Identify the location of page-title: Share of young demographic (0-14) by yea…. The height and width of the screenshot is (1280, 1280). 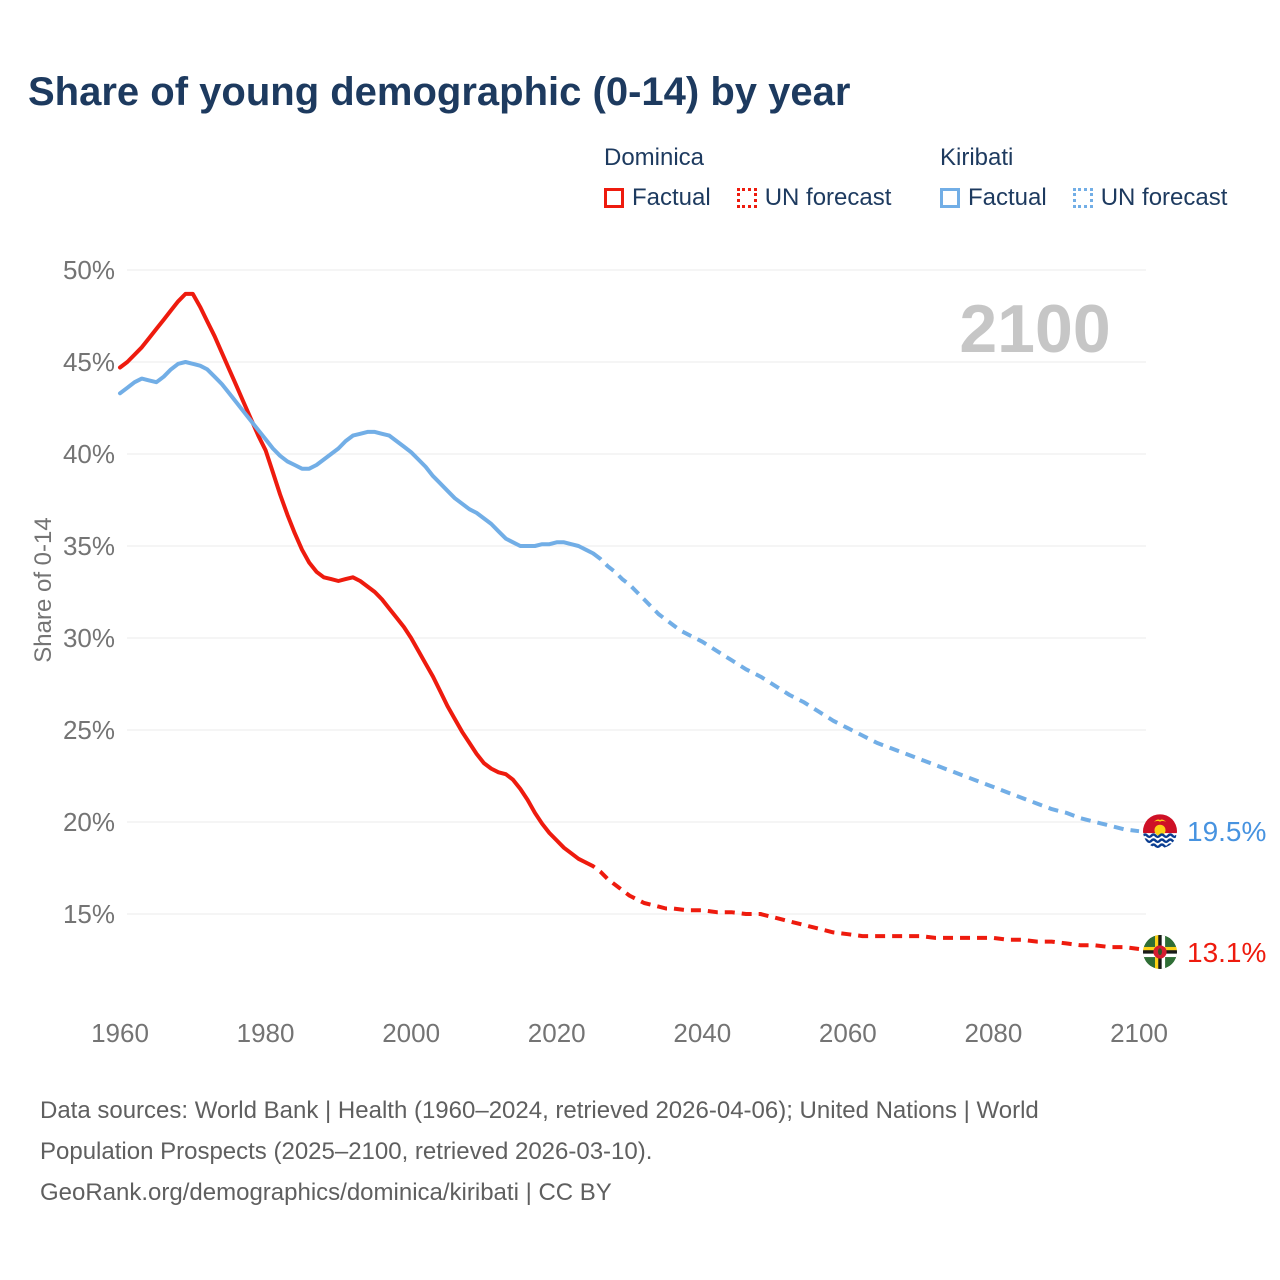
(439, 92).